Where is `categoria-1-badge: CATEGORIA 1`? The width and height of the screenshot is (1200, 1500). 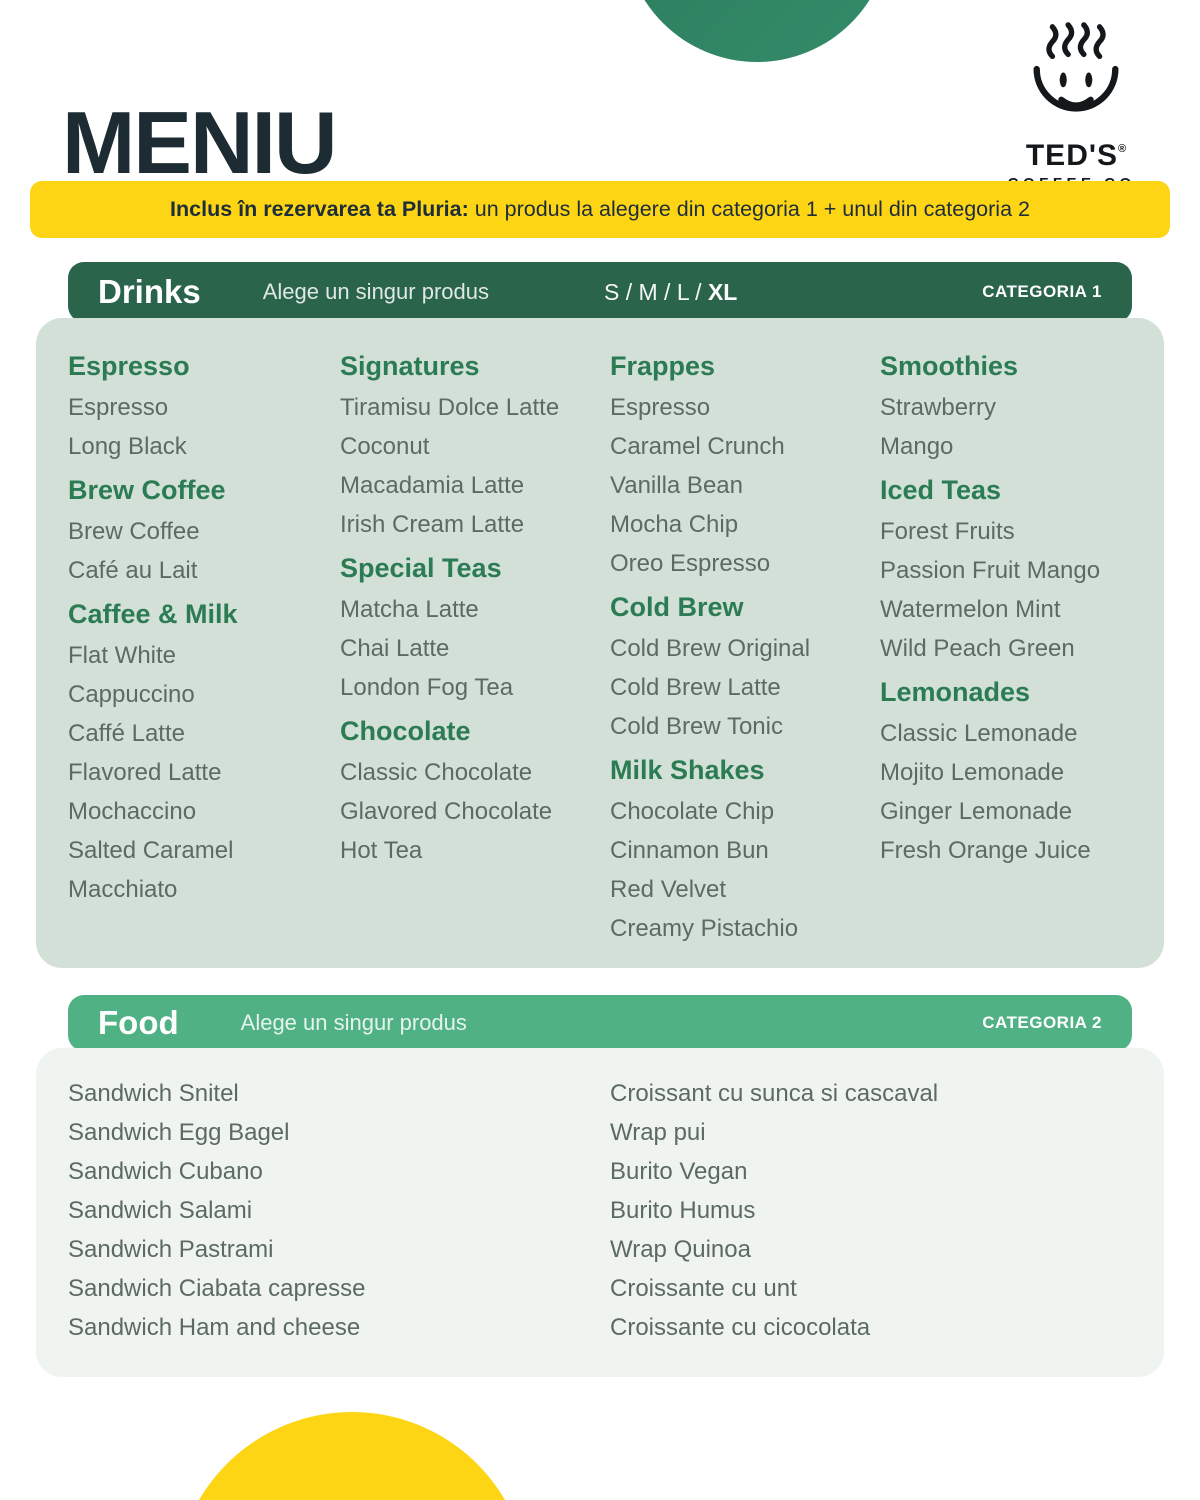 categoria-1-badge: CATEGORIA 1 is located at coordinates (1042, 291).